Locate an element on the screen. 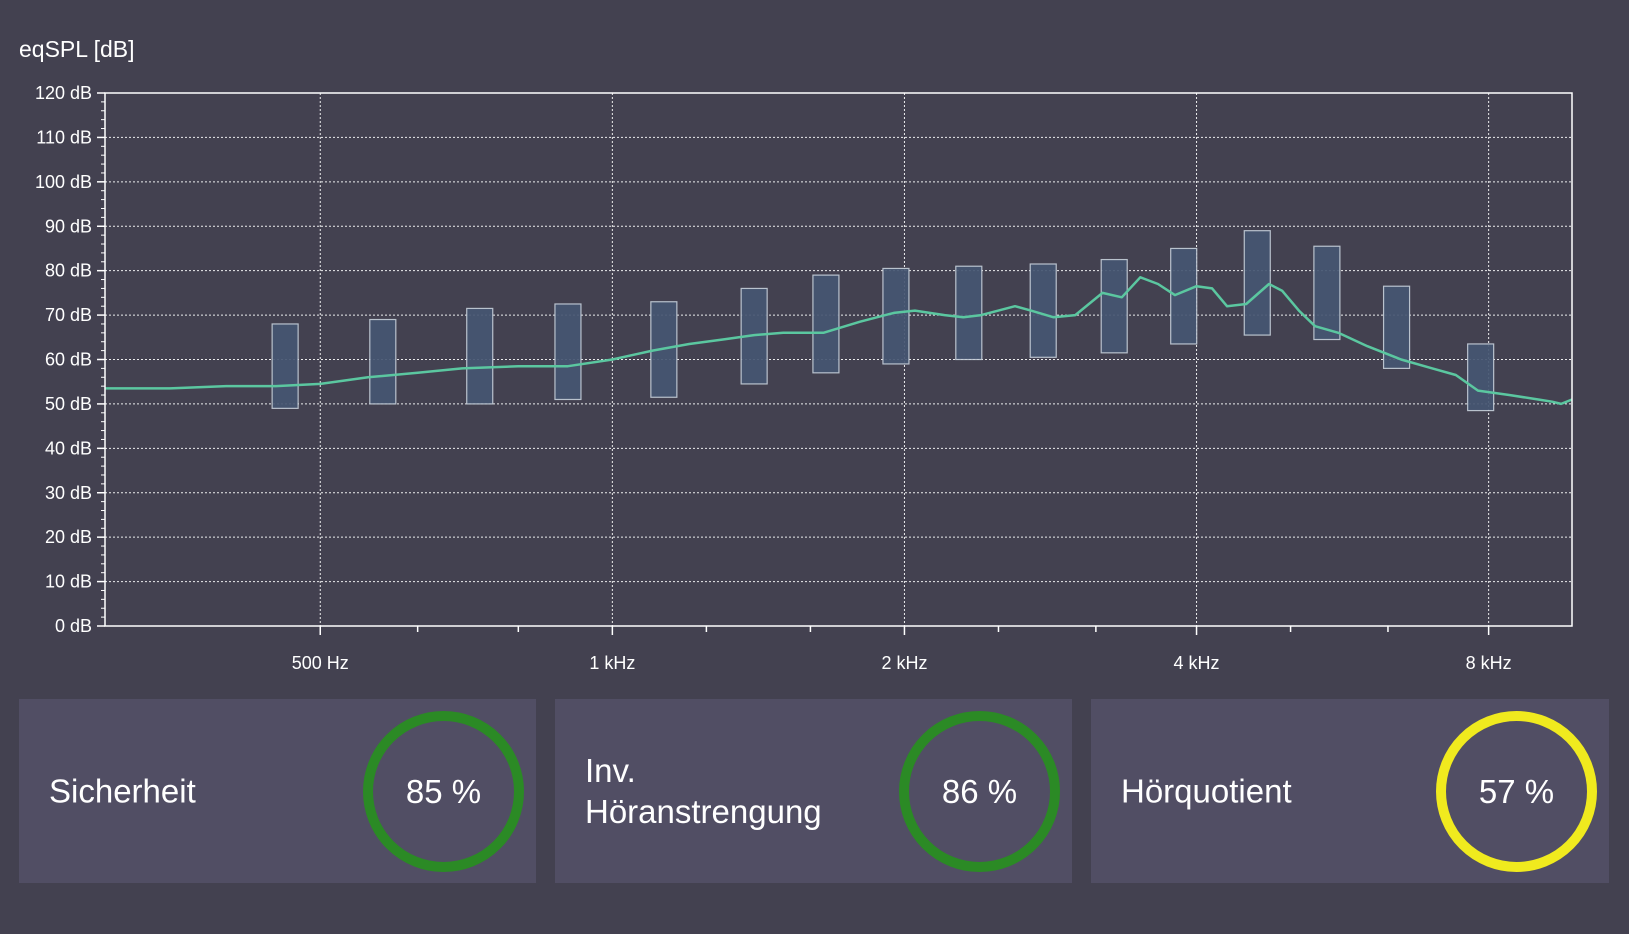  x-tick-label: 2 kHz is located at coordinates (904, 663).